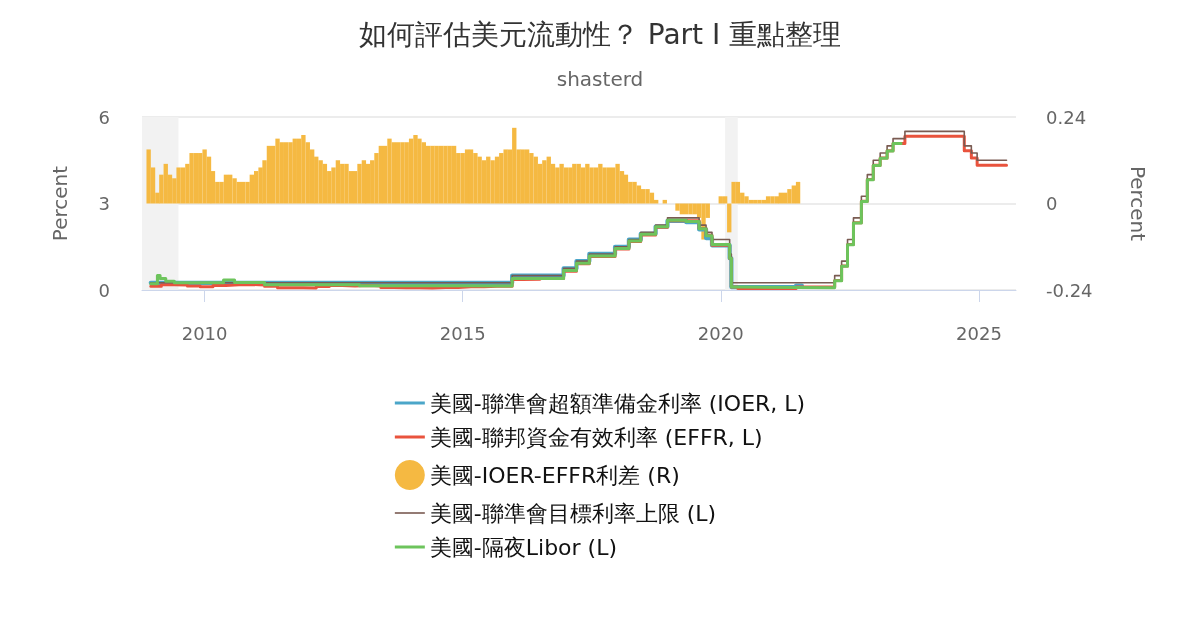 The height and width of the screenshot is (630, 1200). What do you see at coordinates (1066, 117) in the screenshot?
I see `y2-tick-label: 0.24` at bounding box center [1066, 117].